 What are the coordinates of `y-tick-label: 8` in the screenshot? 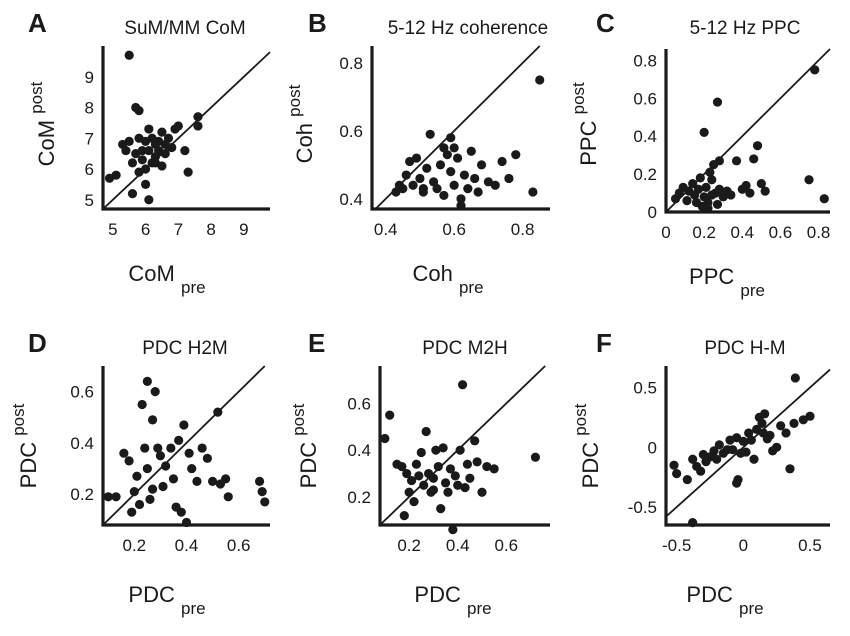 It's located at (89, 108).